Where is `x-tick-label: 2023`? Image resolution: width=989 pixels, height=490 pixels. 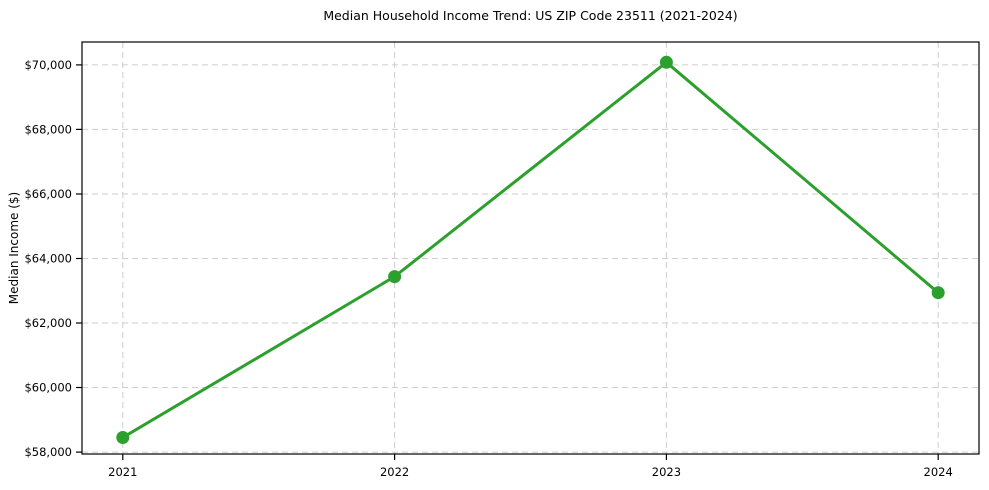 x-tick-label: 2023 is located at coordinates (666, 472).